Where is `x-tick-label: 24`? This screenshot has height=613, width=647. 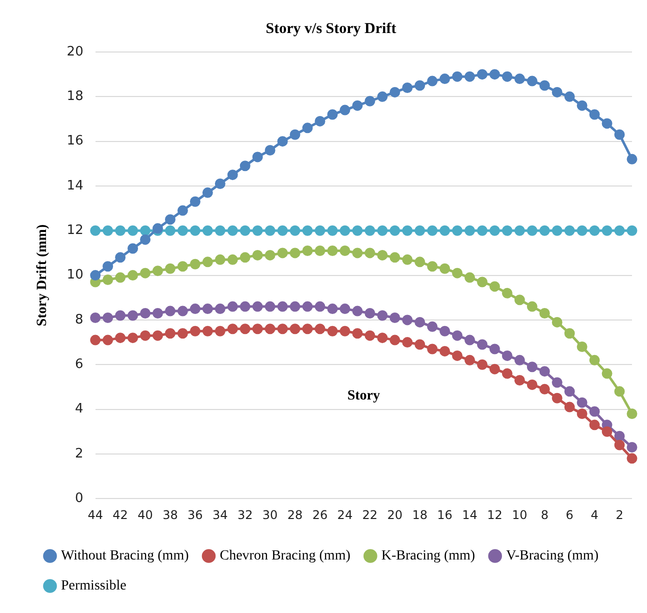
x-tick-label: 24 is located at coordinates (345, 515).